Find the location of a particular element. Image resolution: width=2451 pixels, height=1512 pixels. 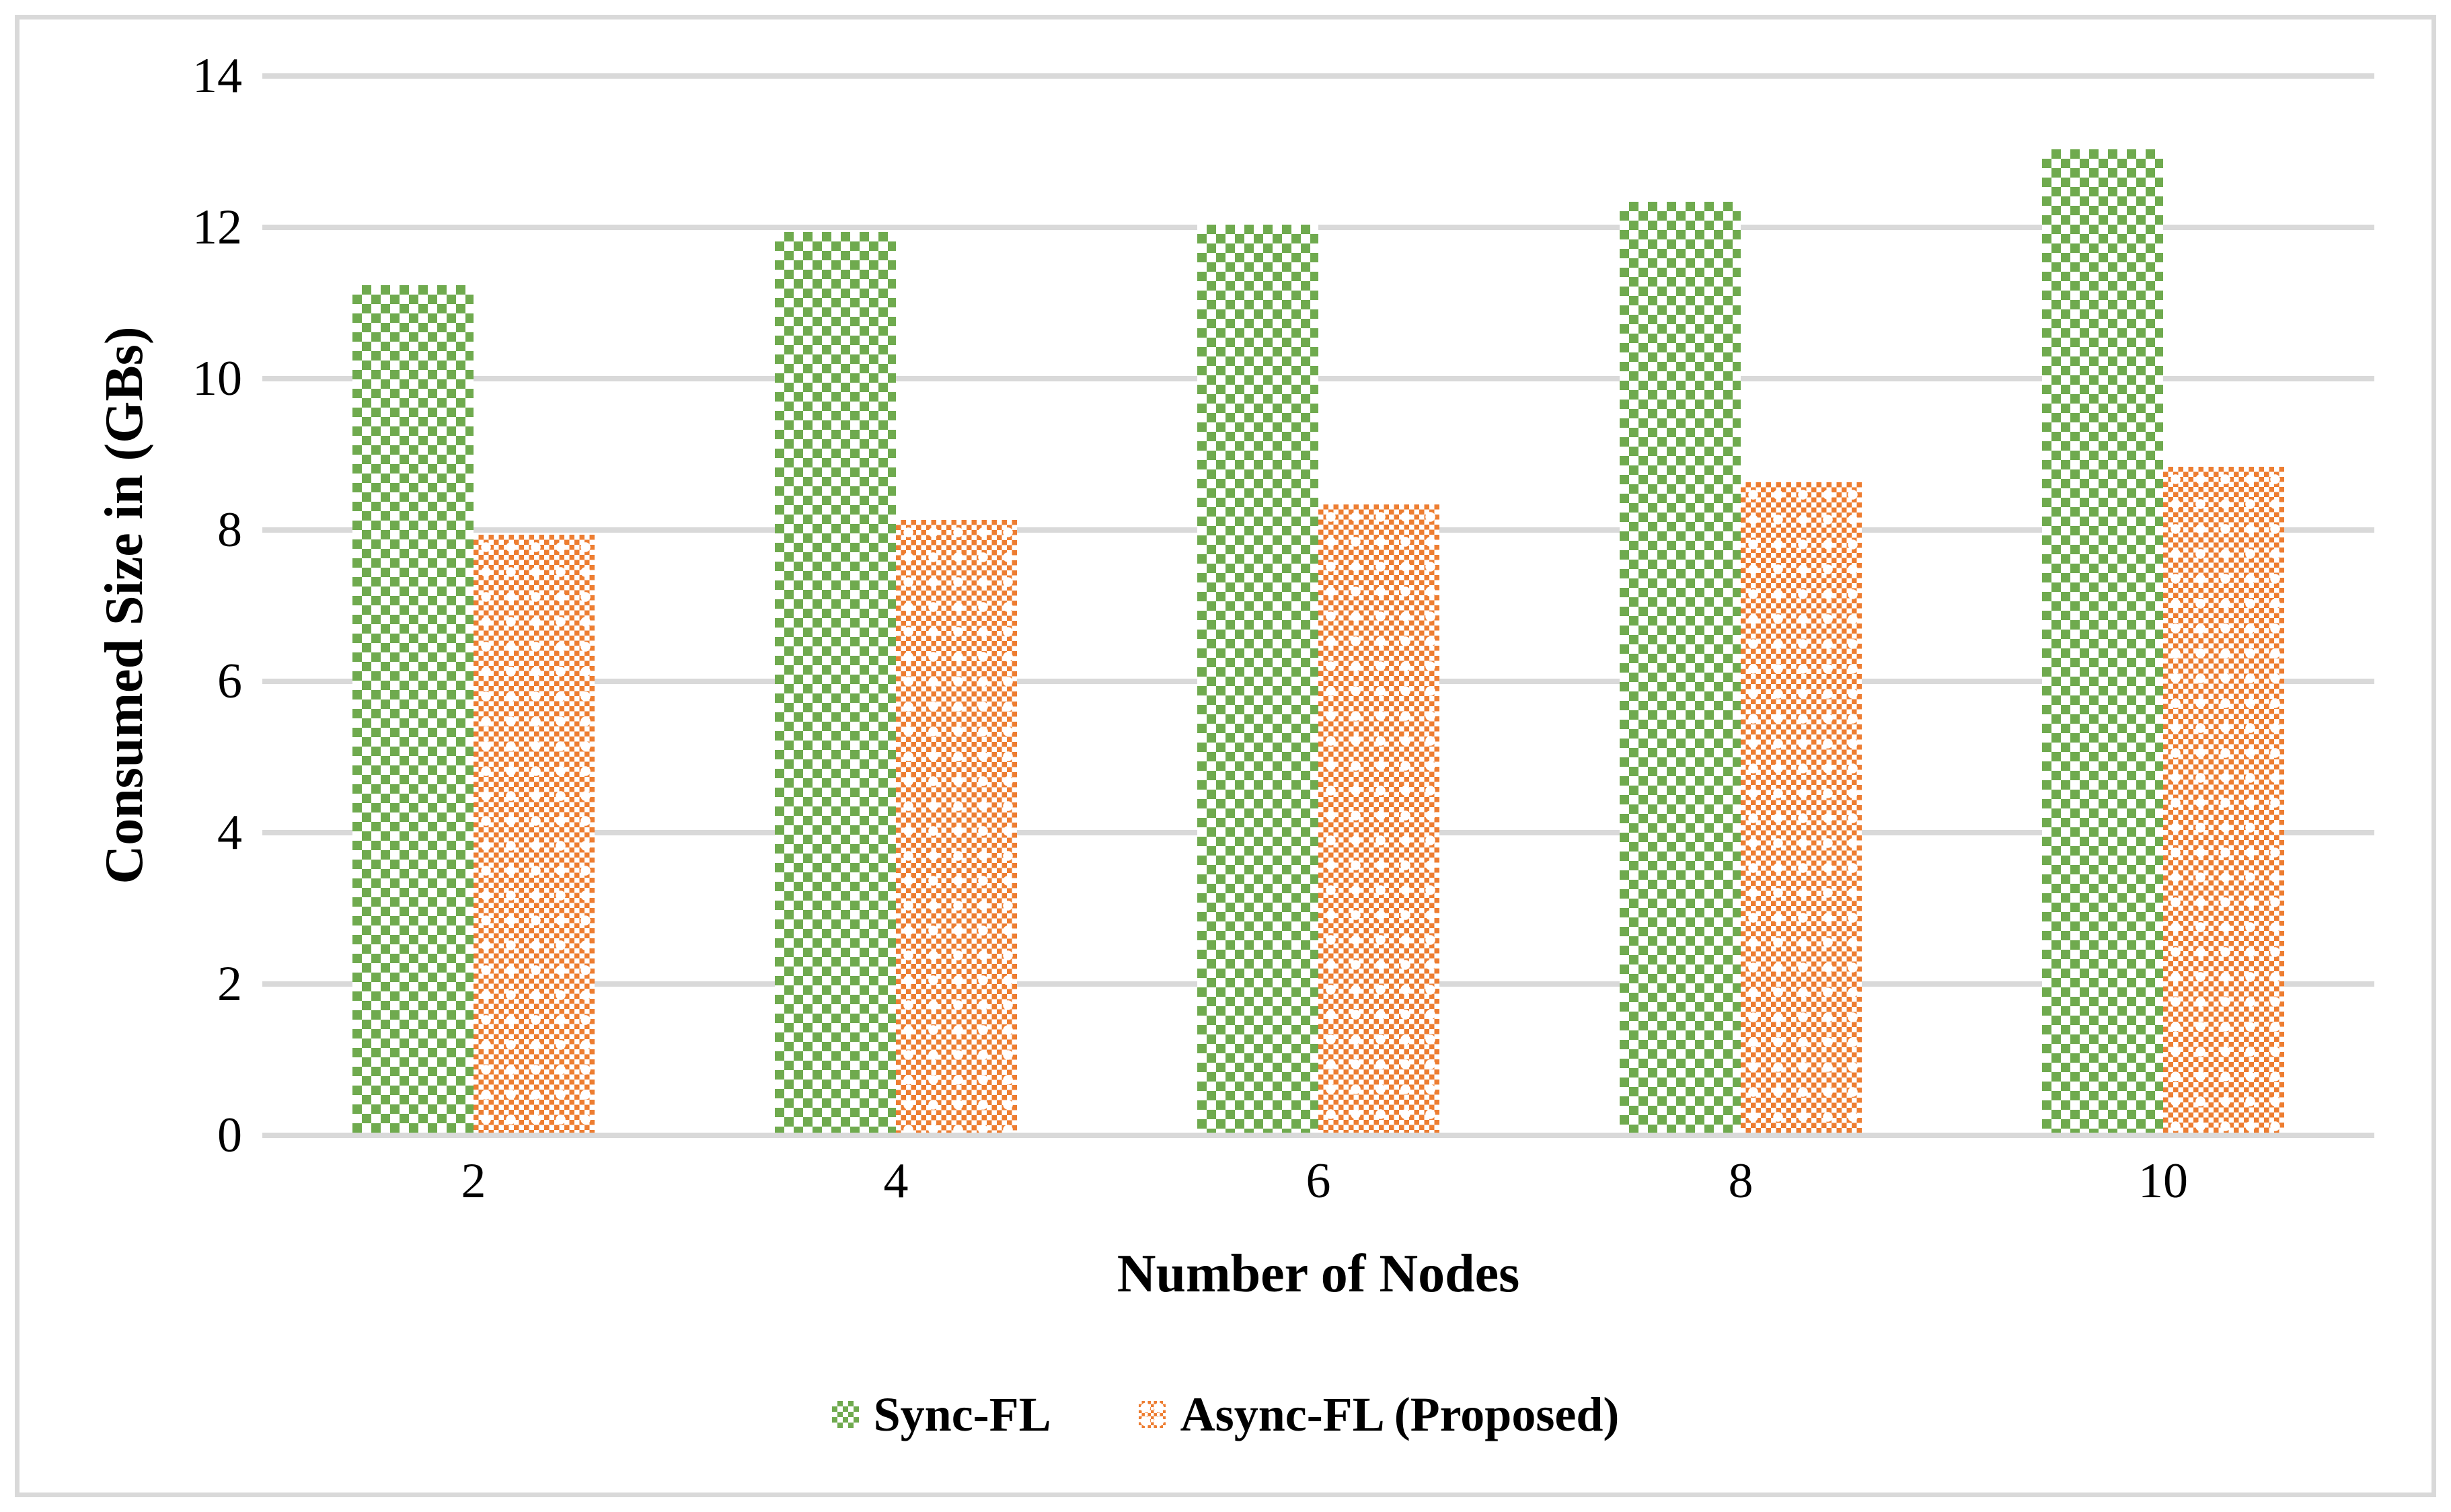

y-tick-label-8: 8 is located at coordinates (229, 530).